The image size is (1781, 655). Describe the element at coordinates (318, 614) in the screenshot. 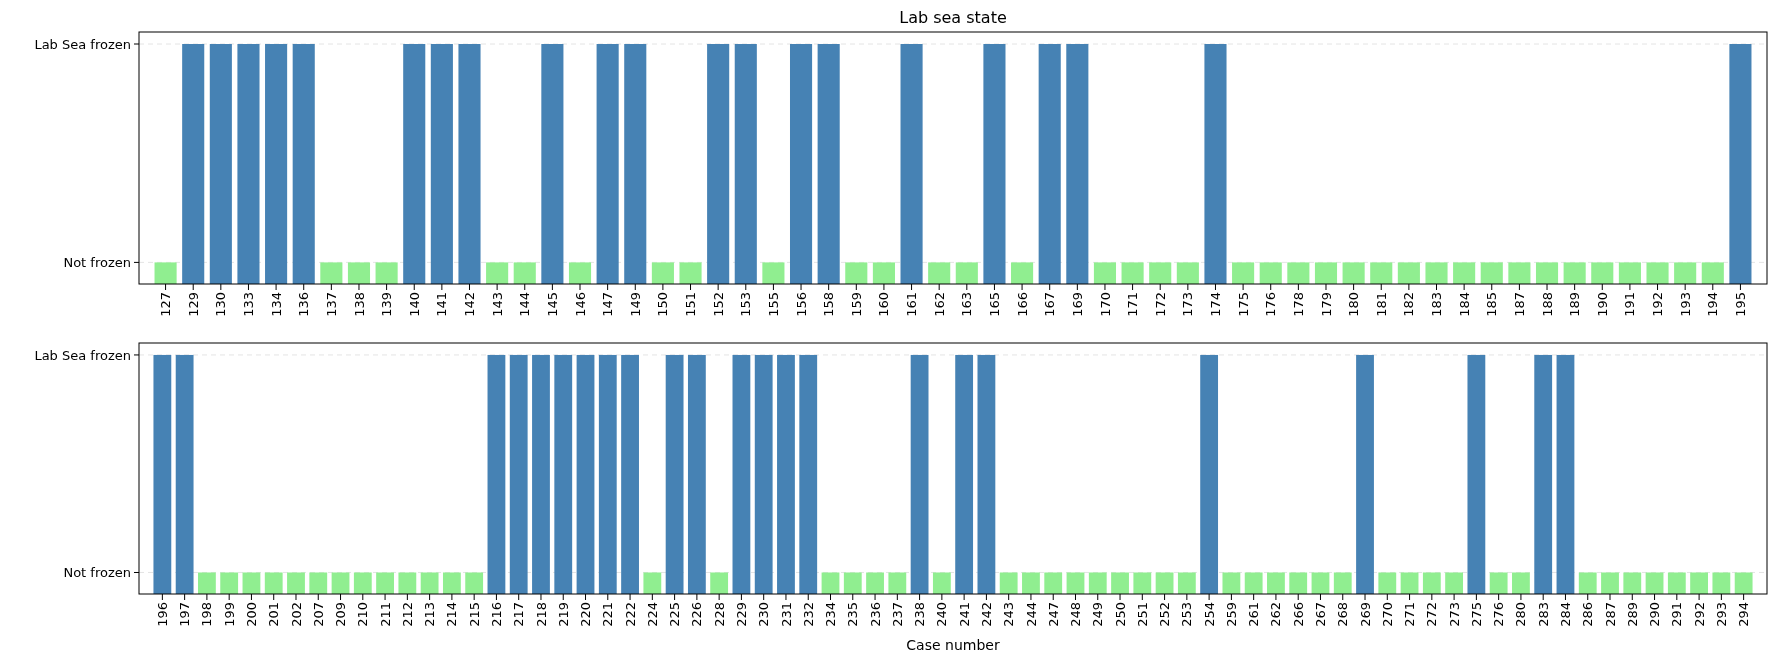

I see `x-tick-label: 207` at that location.